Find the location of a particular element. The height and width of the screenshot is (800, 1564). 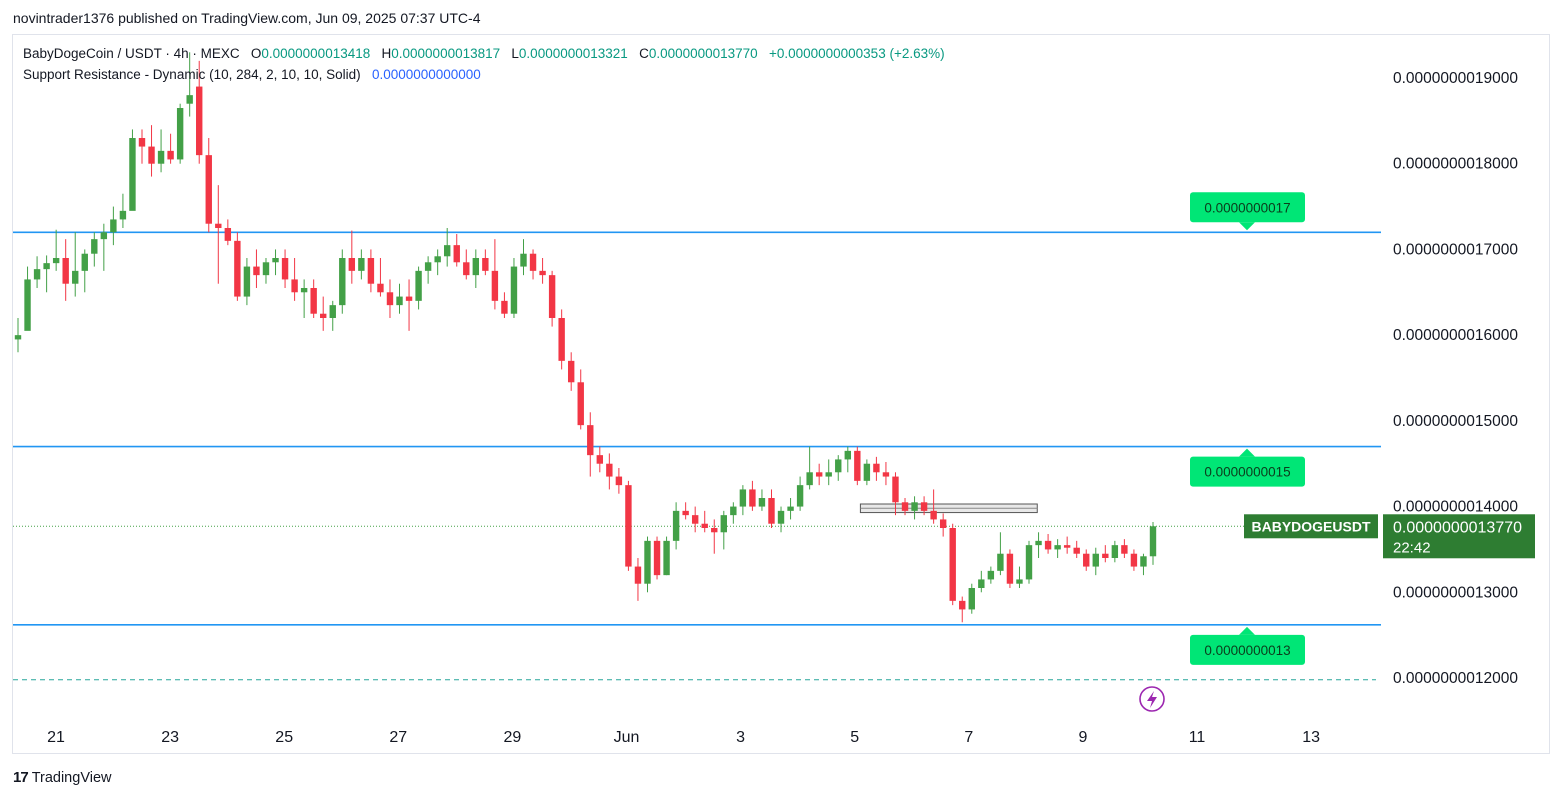

tradingview-logo: 17 TradingView is located at coordinates (62, 777).